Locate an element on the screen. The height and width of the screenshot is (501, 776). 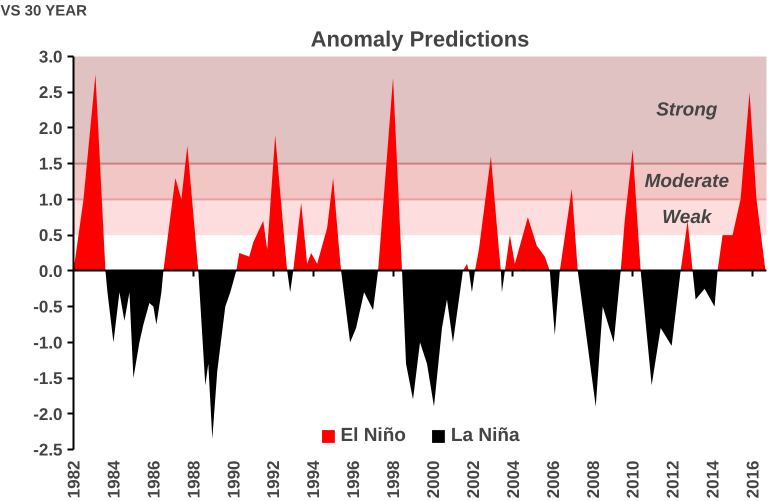
y-tick-label: -1.0 is located at coordinates (48, 342).